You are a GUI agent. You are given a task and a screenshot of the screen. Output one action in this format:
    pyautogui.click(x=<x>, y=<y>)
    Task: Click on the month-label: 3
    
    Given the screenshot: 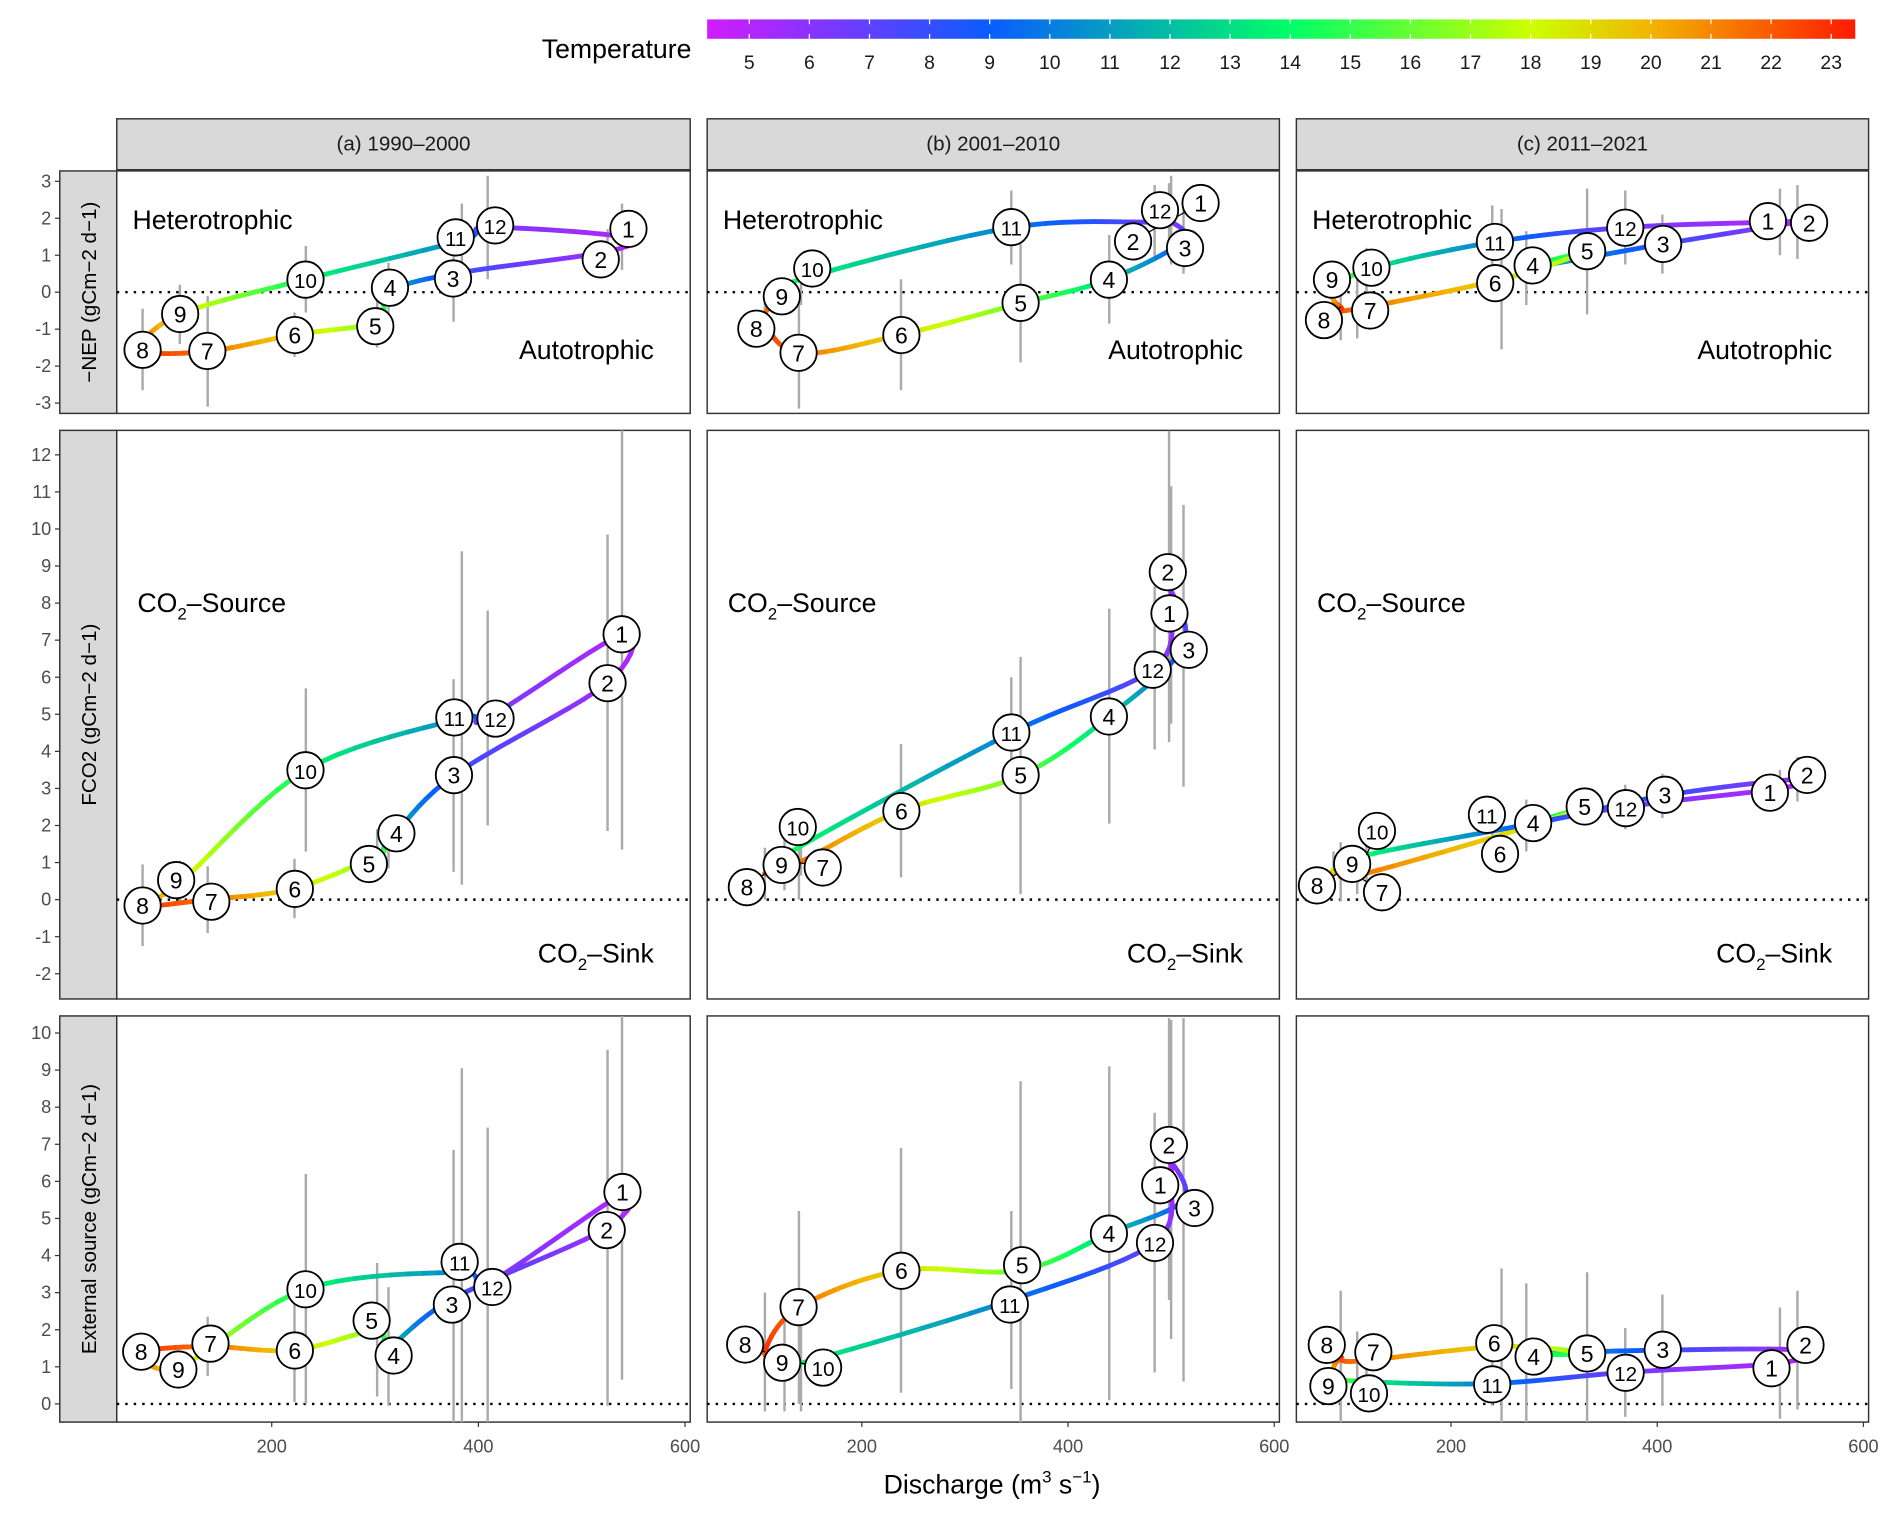 What is the action you would take?
    pyautogui.click(x=1662, y=1350)
    